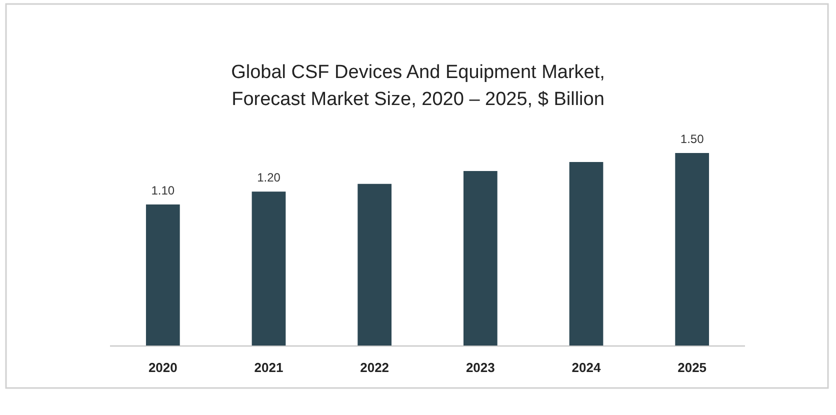 This screenshot has width=836, height=415. What do you see at coordinates (418, 86) in the screenshot?
I see `chart-title: Global CSF Devices And Equipment Market, Forecast Market Size, 2020 – 2025, $ Billion` at bounding box center [418, 86].